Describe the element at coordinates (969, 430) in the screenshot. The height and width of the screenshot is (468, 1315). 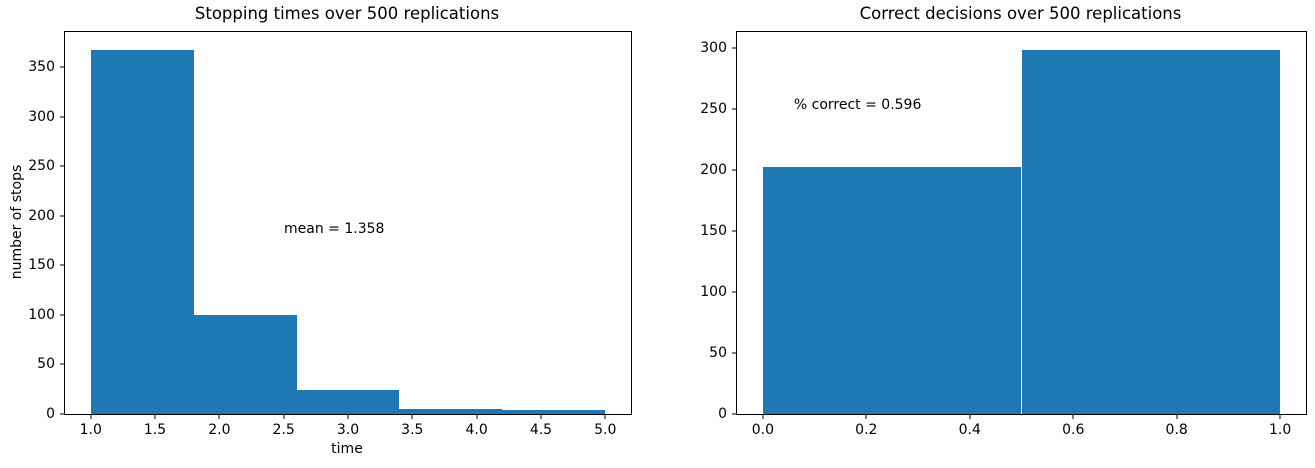
I see `x-tick-label: 0.4` at that location.